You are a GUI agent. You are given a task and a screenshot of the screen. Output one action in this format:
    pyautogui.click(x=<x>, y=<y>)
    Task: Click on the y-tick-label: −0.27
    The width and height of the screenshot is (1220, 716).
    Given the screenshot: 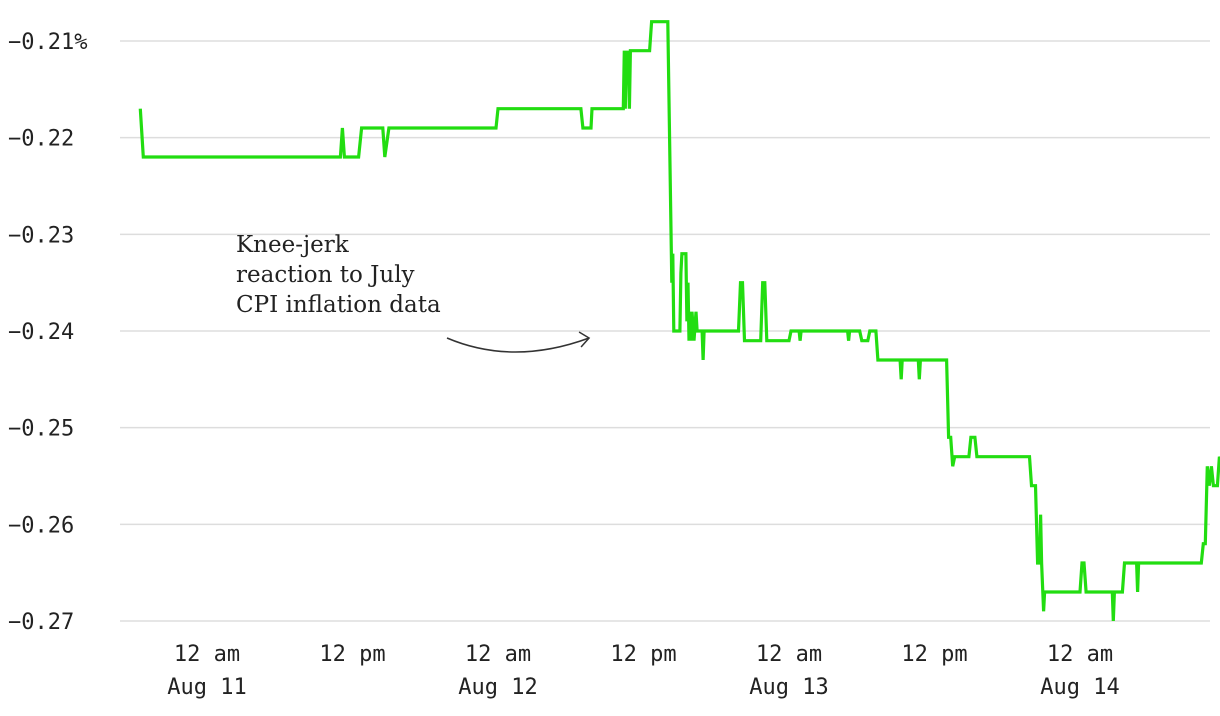 What is the action you would take?
    pyautogui.click(x=41, y=622)
    